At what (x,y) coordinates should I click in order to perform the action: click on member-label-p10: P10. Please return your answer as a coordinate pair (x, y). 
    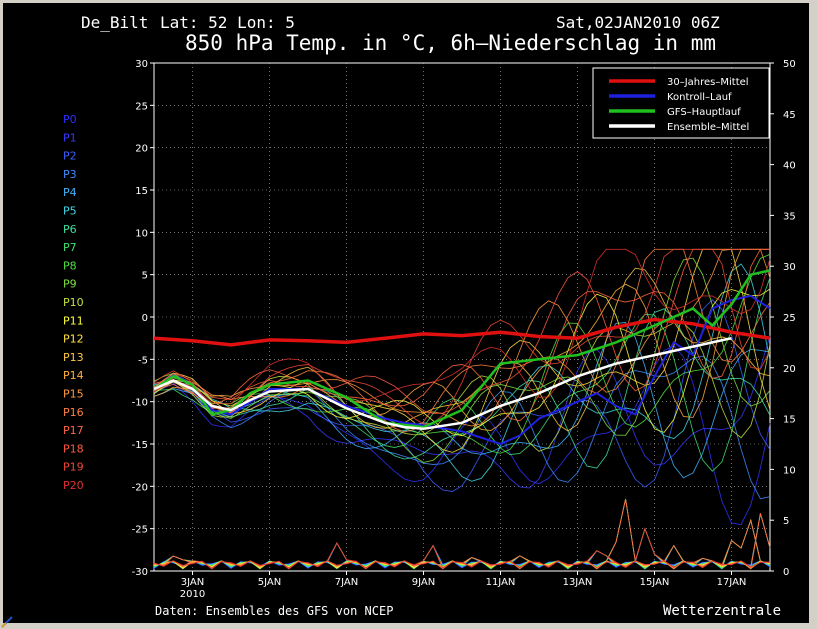
    Looking at the image, I should click on (73, 302).